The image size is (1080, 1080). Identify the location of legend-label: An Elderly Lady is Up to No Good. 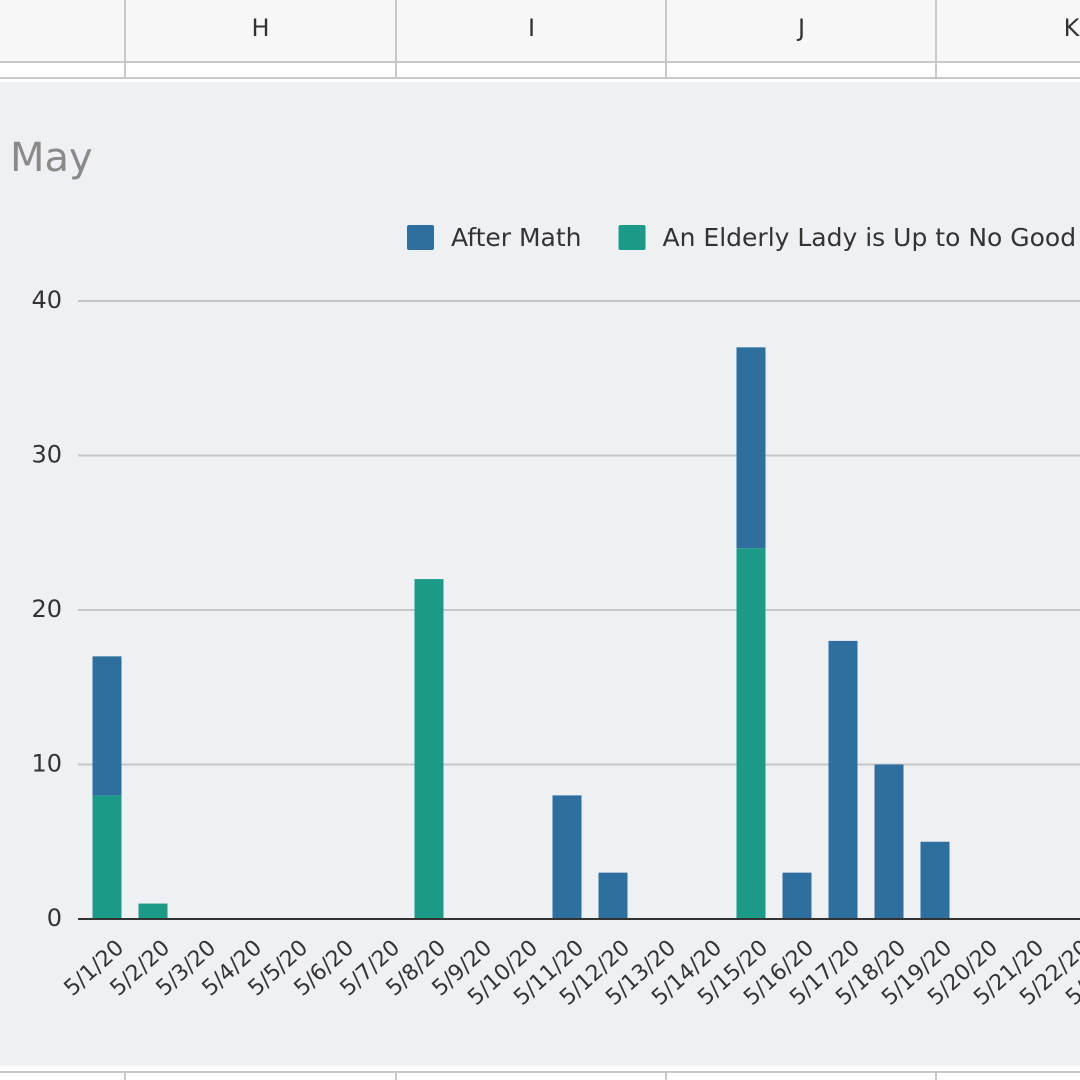
(870, 237).